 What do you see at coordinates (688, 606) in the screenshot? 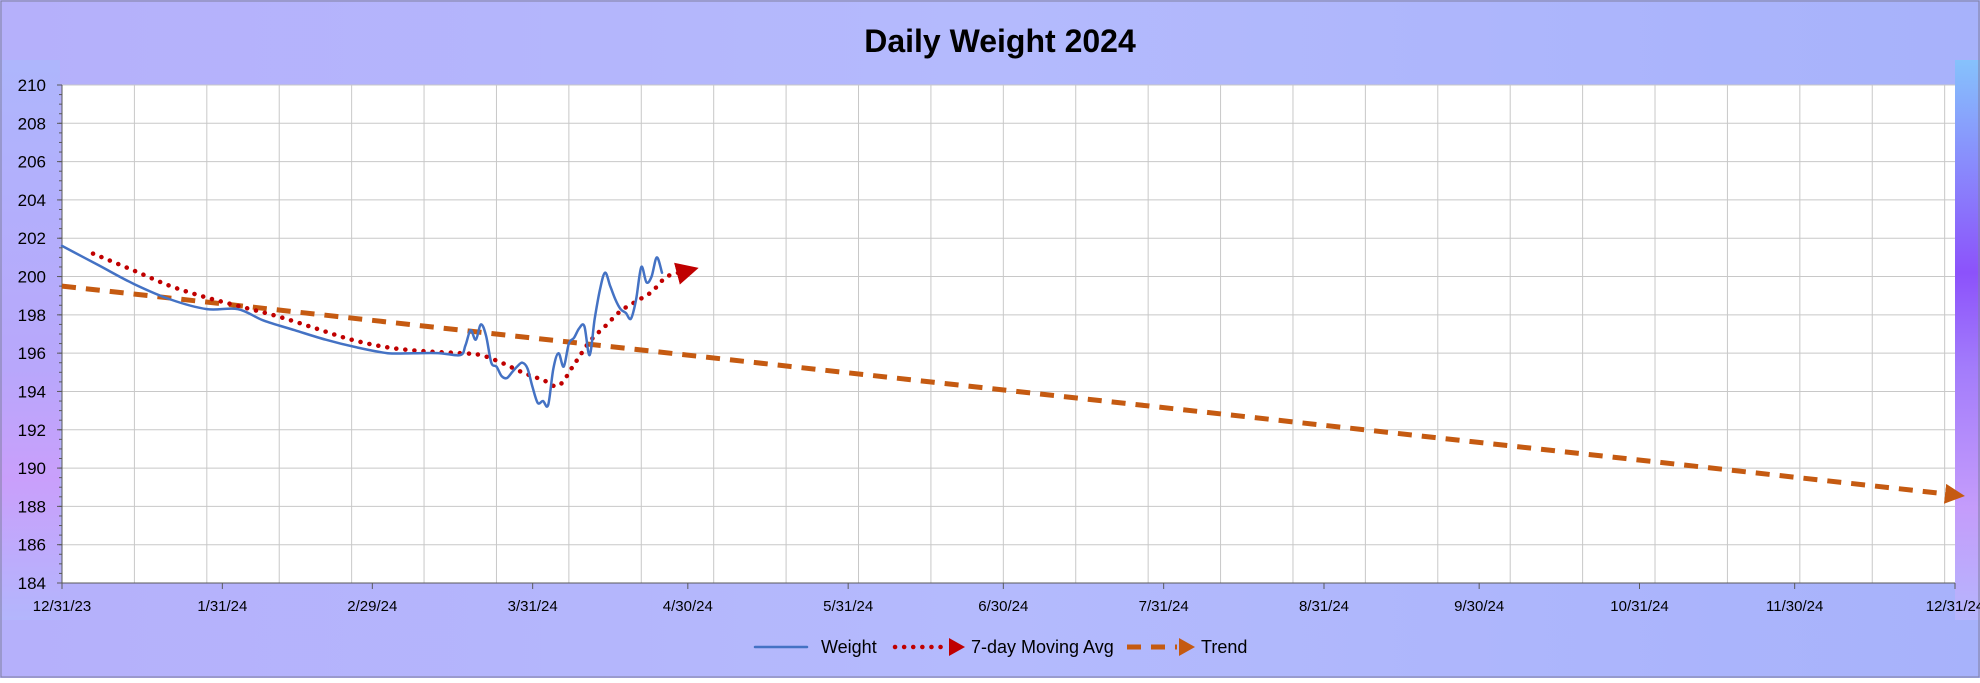
I see `x-tick-label: 4/30/24` at bounding box center [688, 606].